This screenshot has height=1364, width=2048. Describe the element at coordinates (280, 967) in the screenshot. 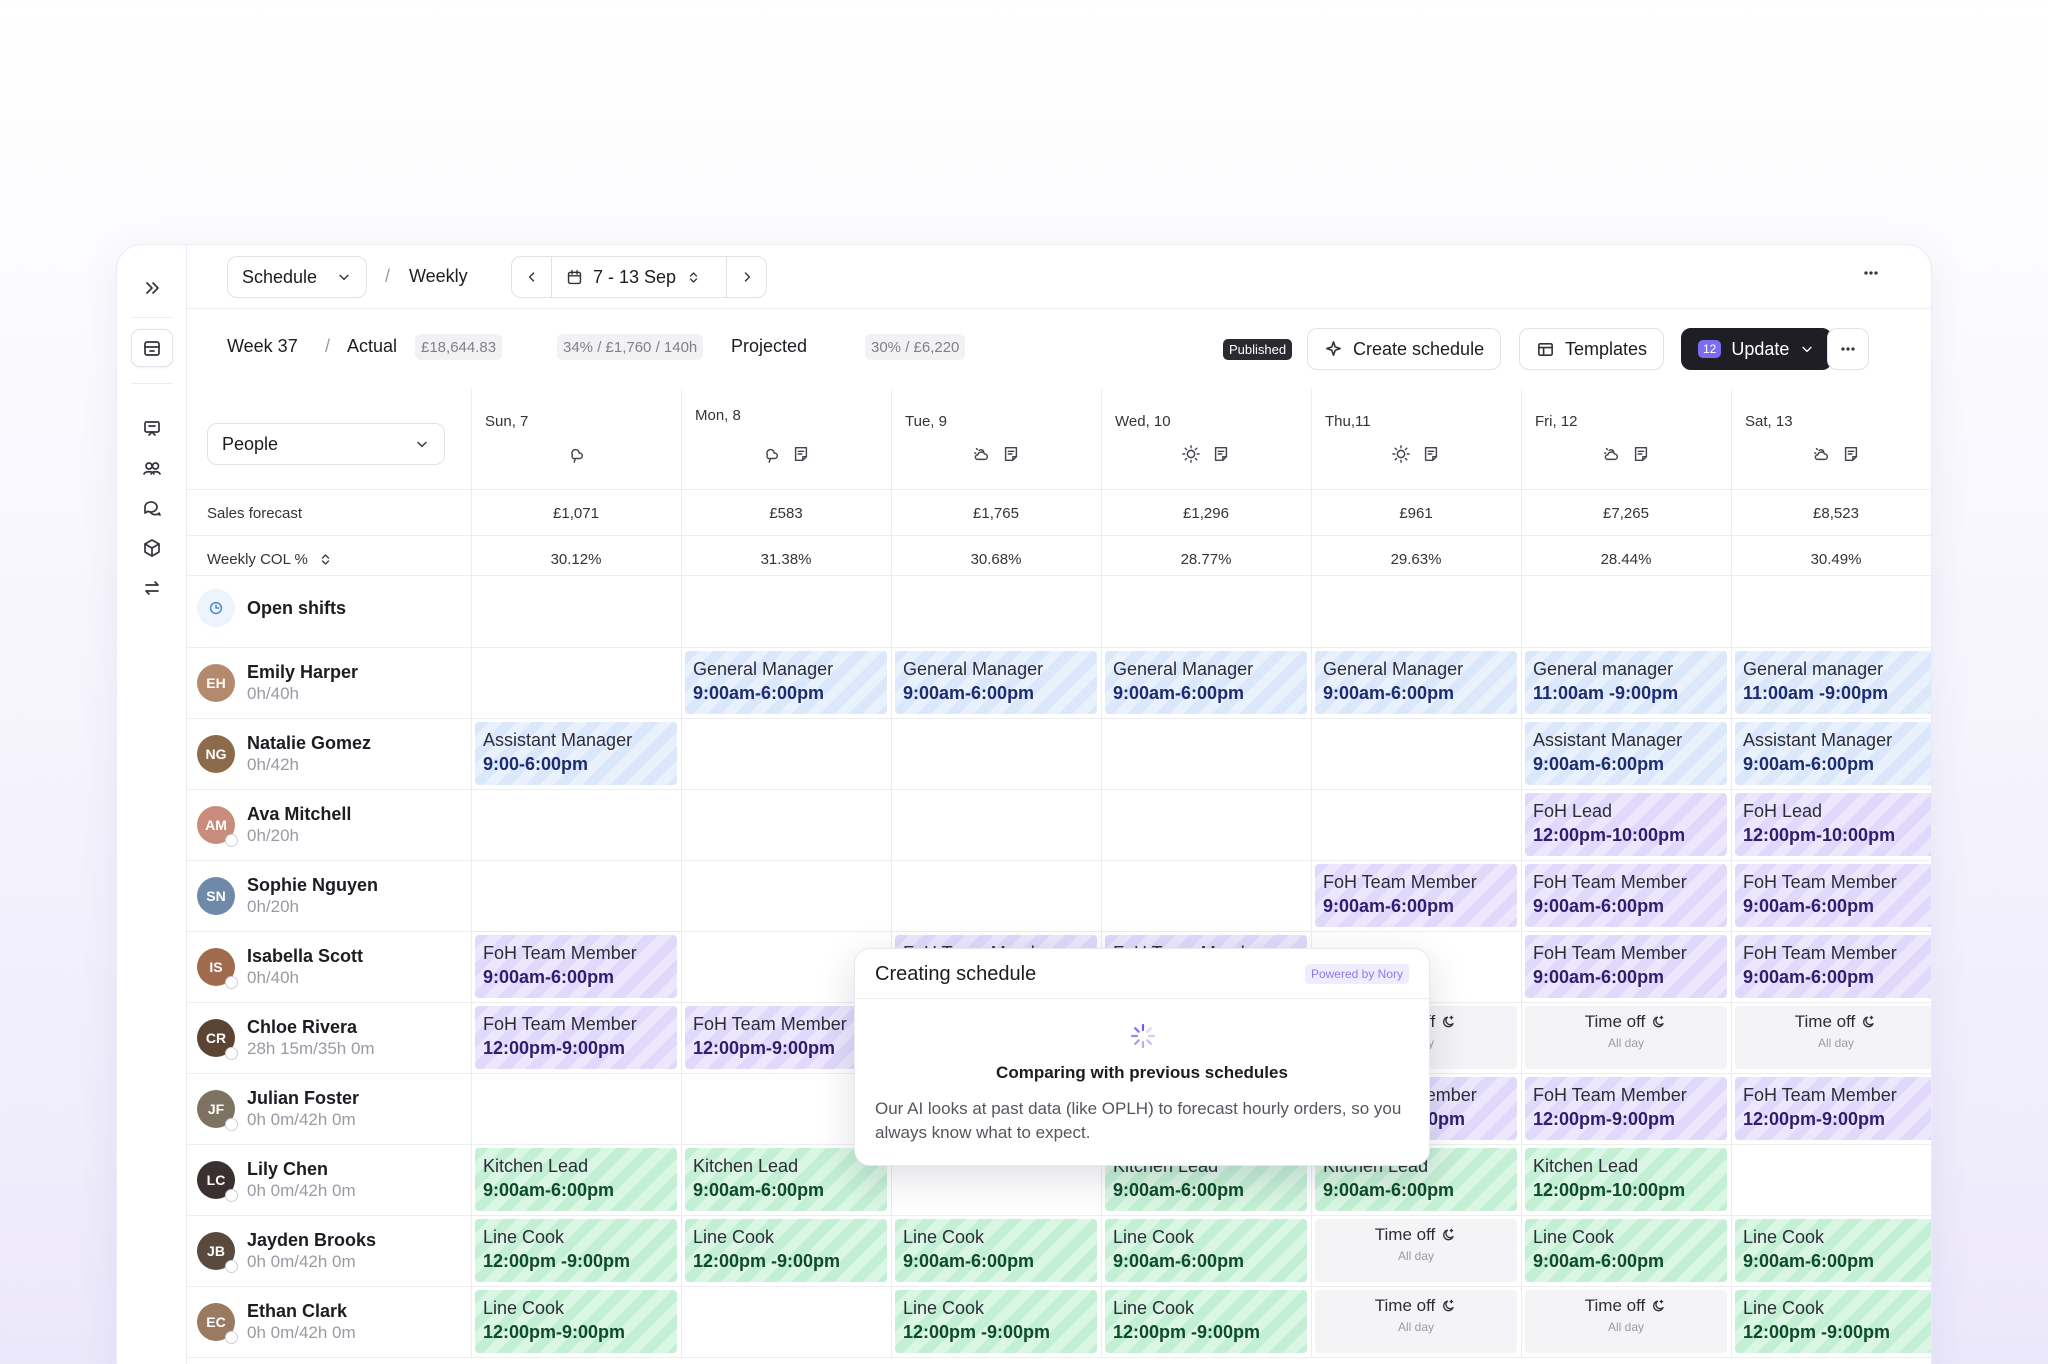

I see `employee-row-header: IS Isabella Scott 0h/40h` at that location.